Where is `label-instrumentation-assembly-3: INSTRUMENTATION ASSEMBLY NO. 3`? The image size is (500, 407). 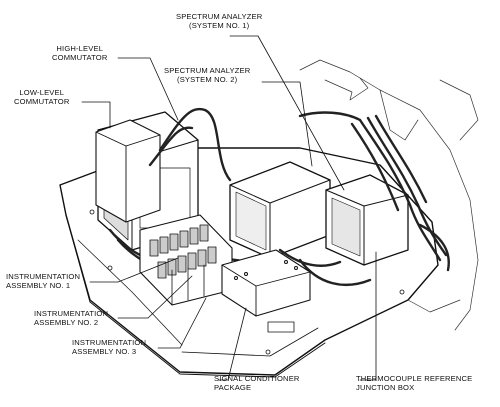
label-instrumentation-assembly-3: INSTRUMENTATION ASSEMBLY NO. 3 is located at coordinates (109, 347).